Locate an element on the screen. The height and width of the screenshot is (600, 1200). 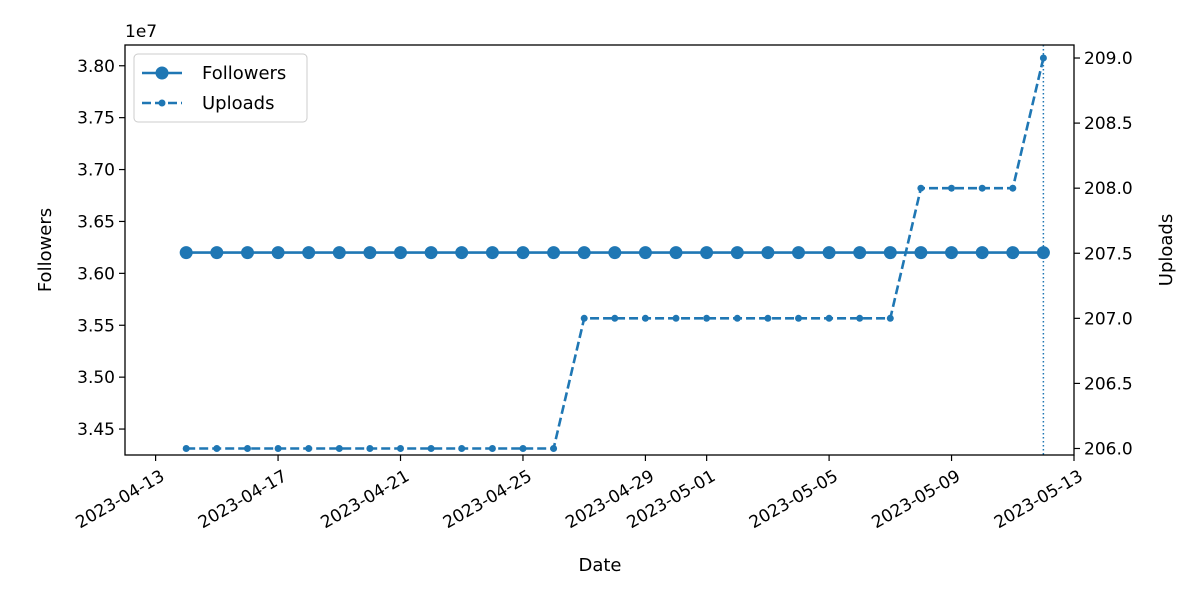
y-left-tick-label: 3.45 is located at coordinates (96, 430).